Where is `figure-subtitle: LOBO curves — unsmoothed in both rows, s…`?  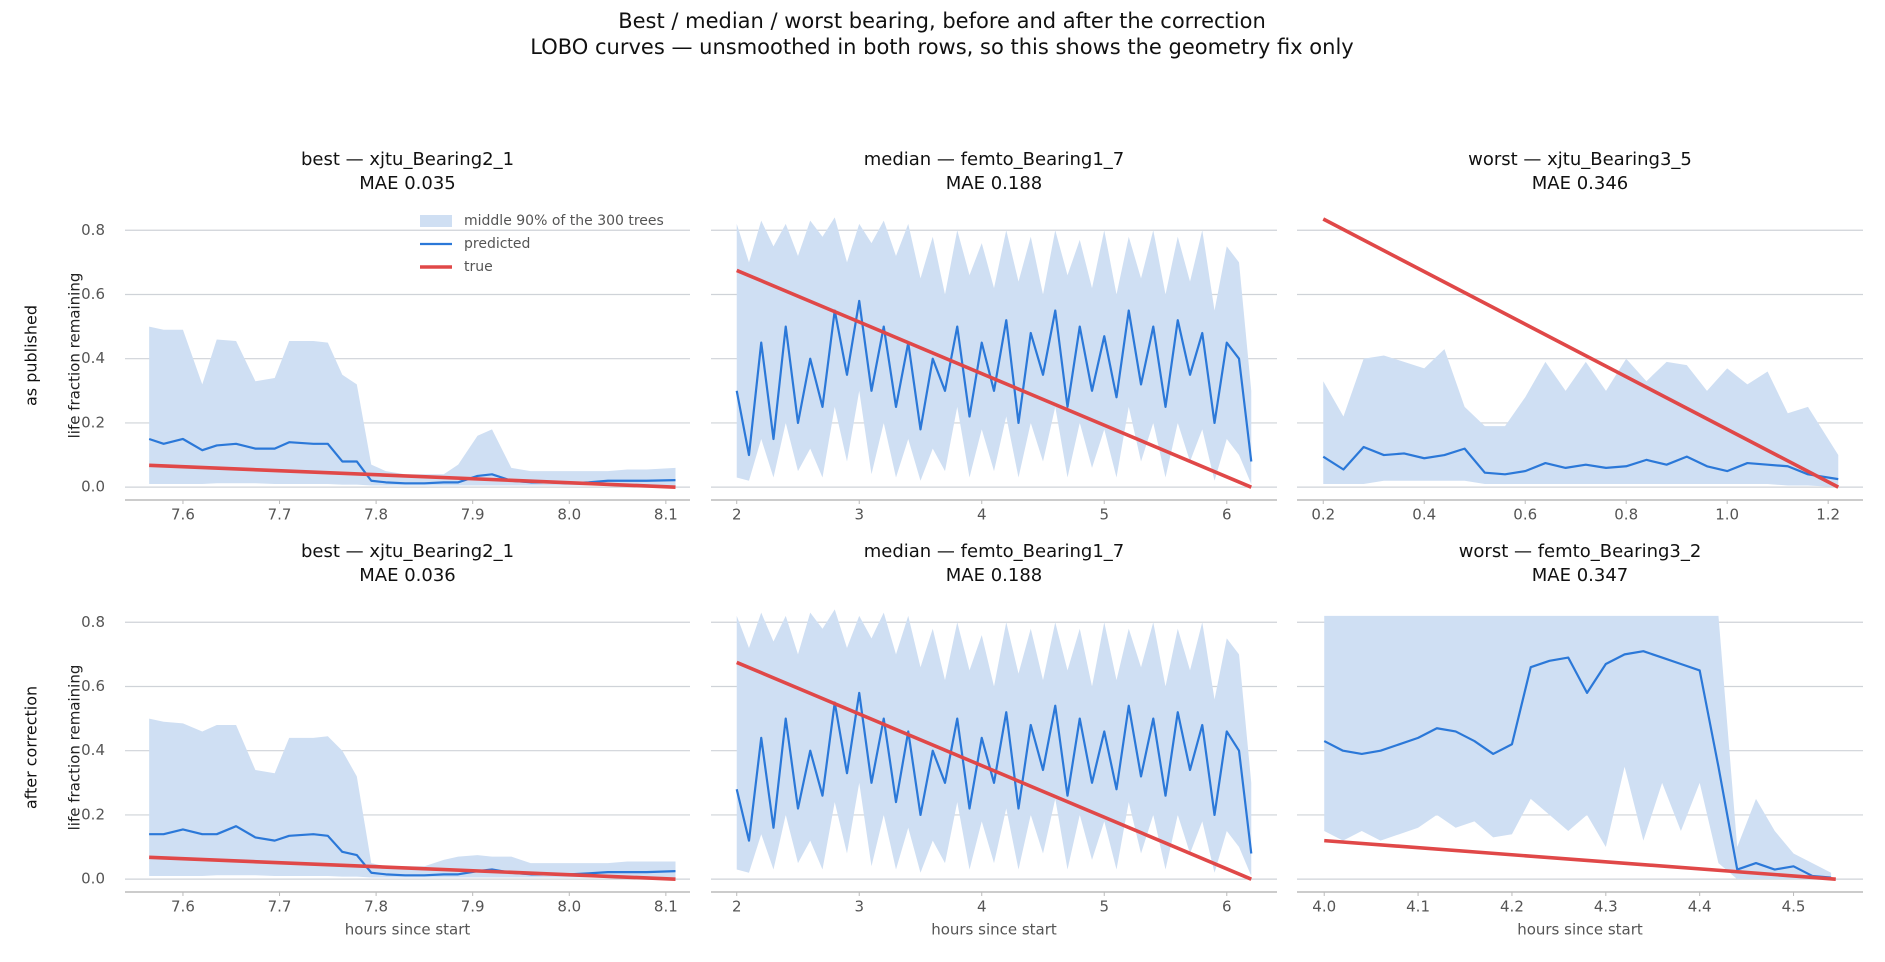
figure-subtitle: LOBO curves — unsmoothed in both rows, s… is located at coordinates (941, 47).